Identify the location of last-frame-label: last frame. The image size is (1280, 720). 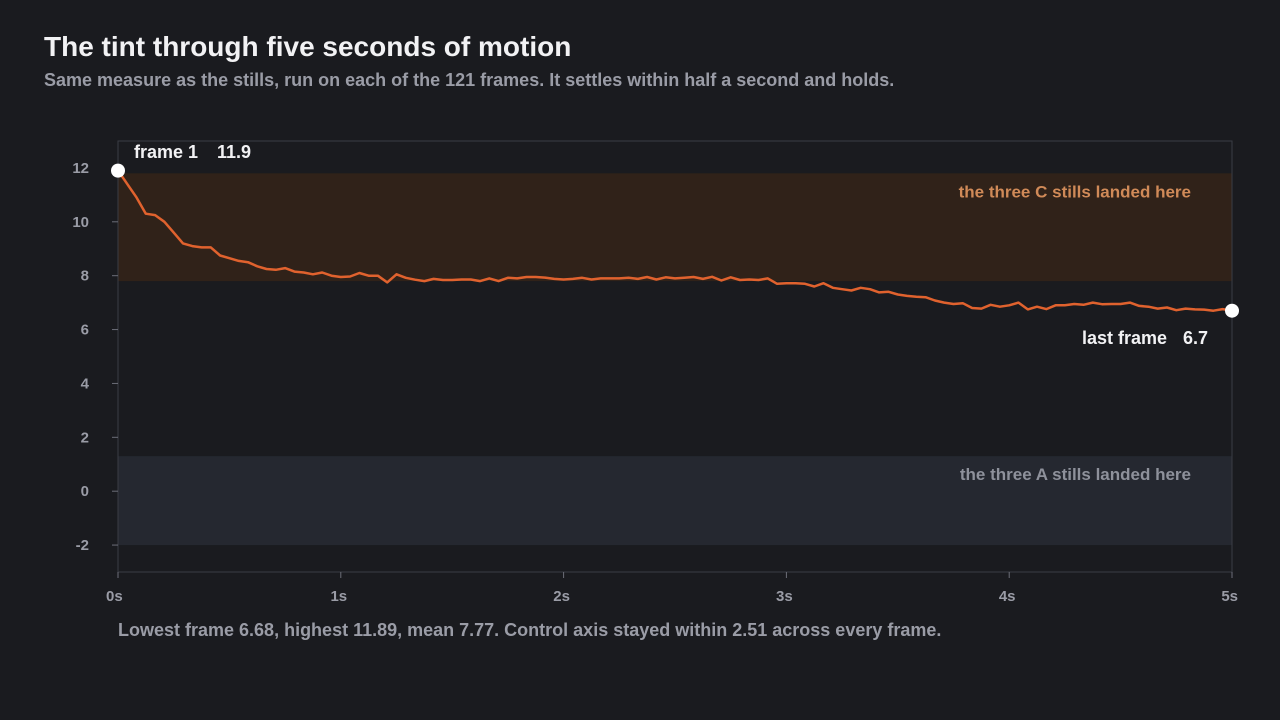
(1124, 338).